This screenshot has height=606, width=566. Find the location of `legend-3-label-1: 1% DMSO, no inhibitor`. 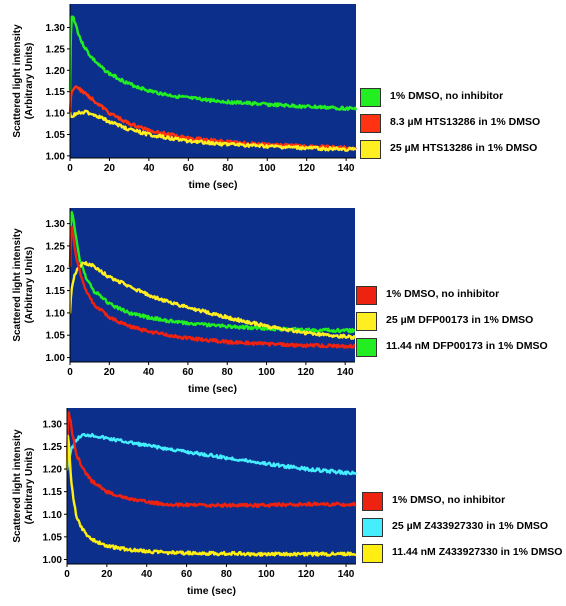

legend-3-label-1: 1% DMSO, no inhibitor is located at coordinates (449, 500).